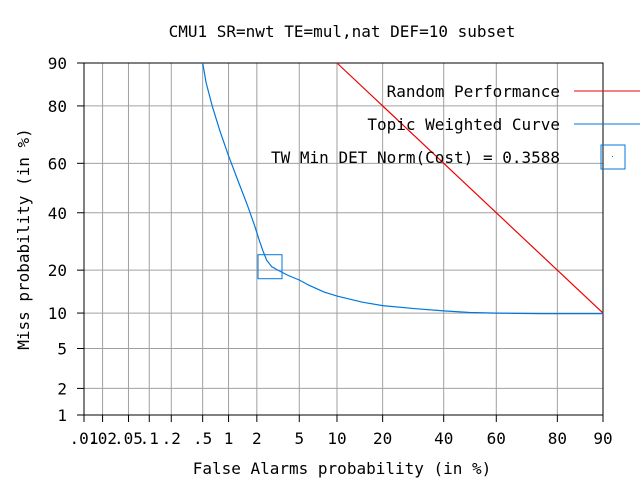 The width and height of the screenshot is (640, 480). I want to click on y-tick-label: 40, so click(57, 213).